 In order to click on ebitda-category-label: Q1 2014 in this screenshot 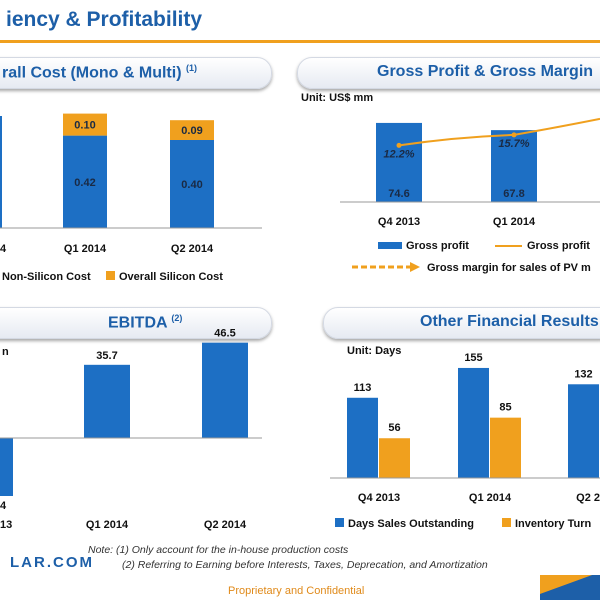, I will do `click(107, 525)`.